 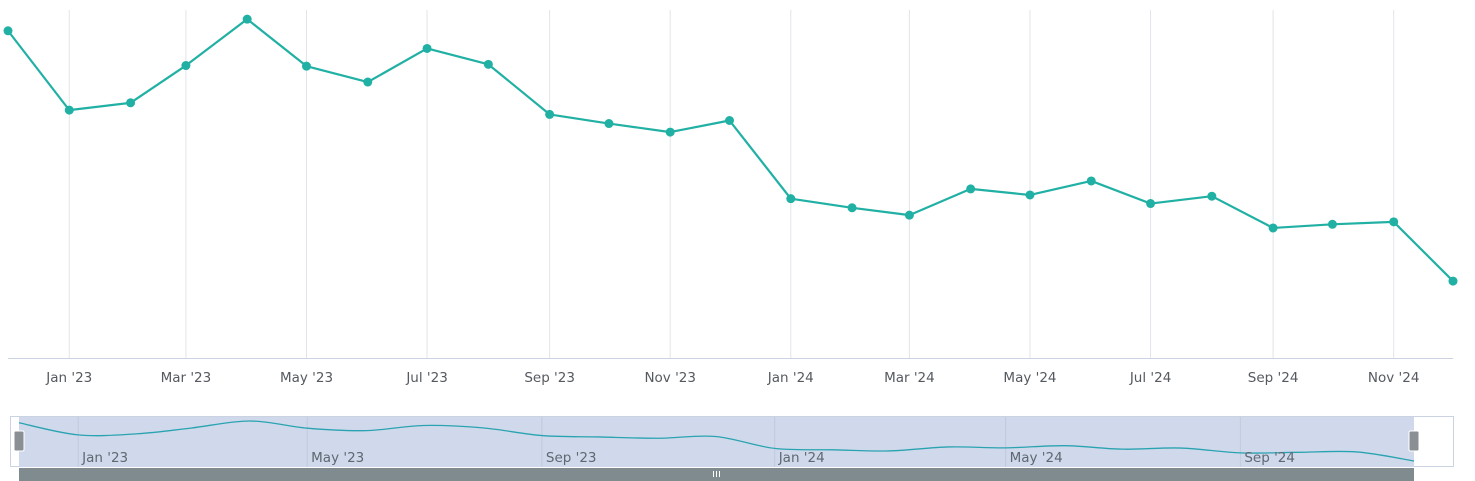 What do you see at coordinates (716, 474) in the screenshot?
I see `scrollbar-grip-icon` at bounding box center [716, 474].